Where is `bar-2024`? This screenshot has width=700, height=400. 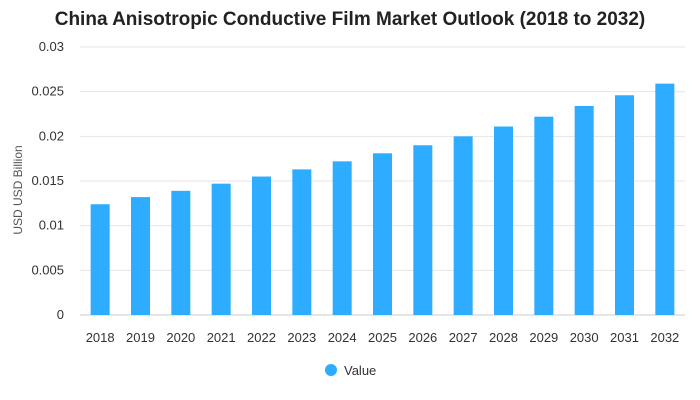 bar-2024 is located at coordinates (342, 238).